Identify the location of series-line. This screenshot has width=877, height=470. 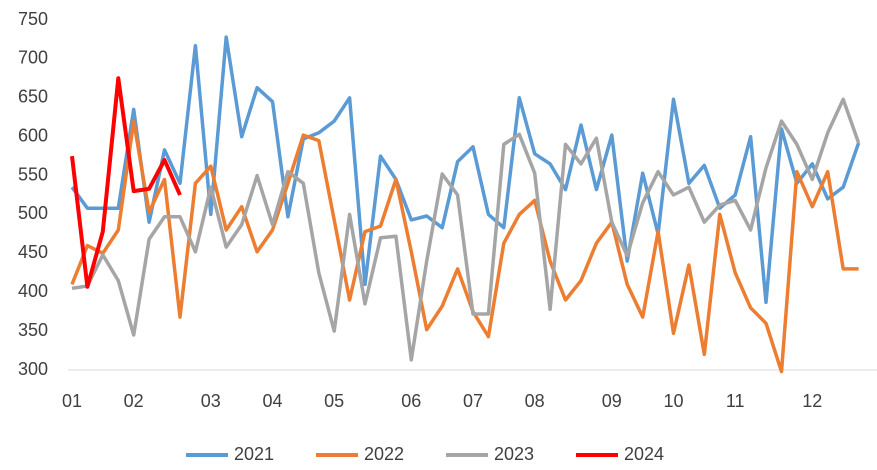
(126, 182).